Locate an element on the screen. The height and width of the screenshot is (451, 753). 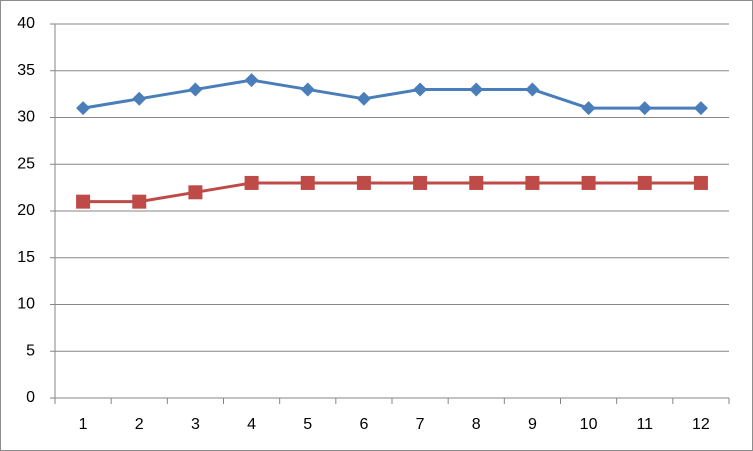
x-tick-label: 1 is located at coordinates (83, 424).